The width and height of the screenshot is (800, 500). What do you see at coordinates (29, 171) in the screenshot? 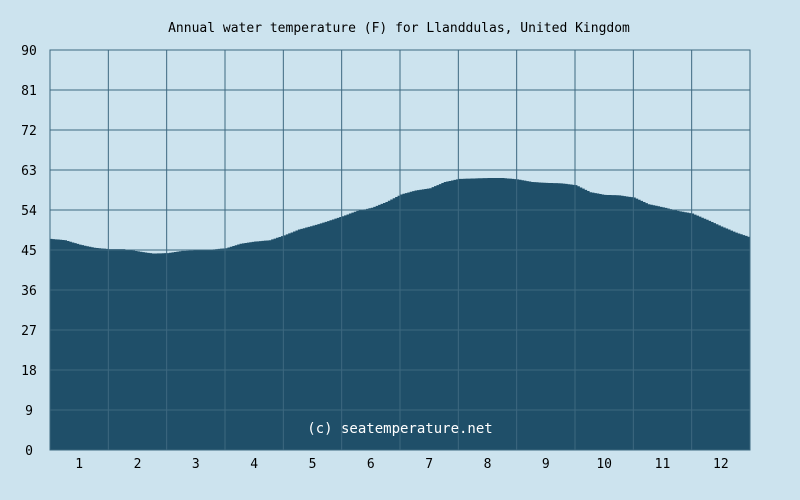
I see `y-tick-label: 63` at bounding box center [29, 171].